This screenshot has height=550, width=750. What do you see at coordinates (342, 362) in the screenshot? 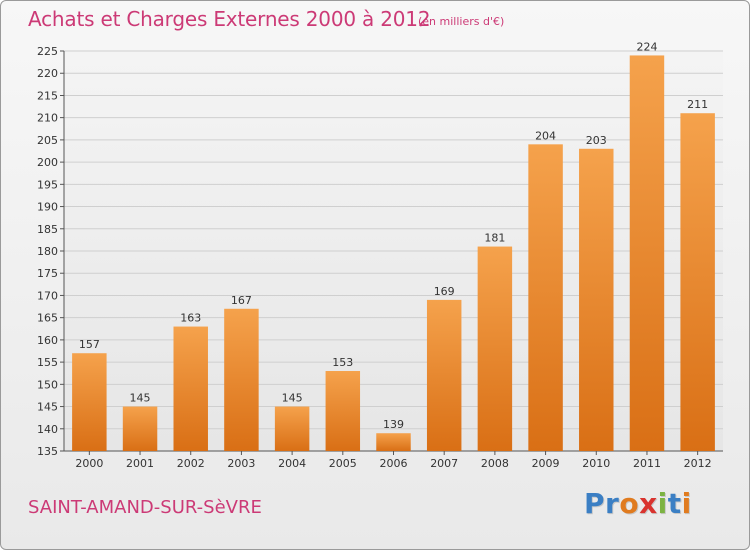
I see `bar-value-label: 153` at bounding box center [342, 362].